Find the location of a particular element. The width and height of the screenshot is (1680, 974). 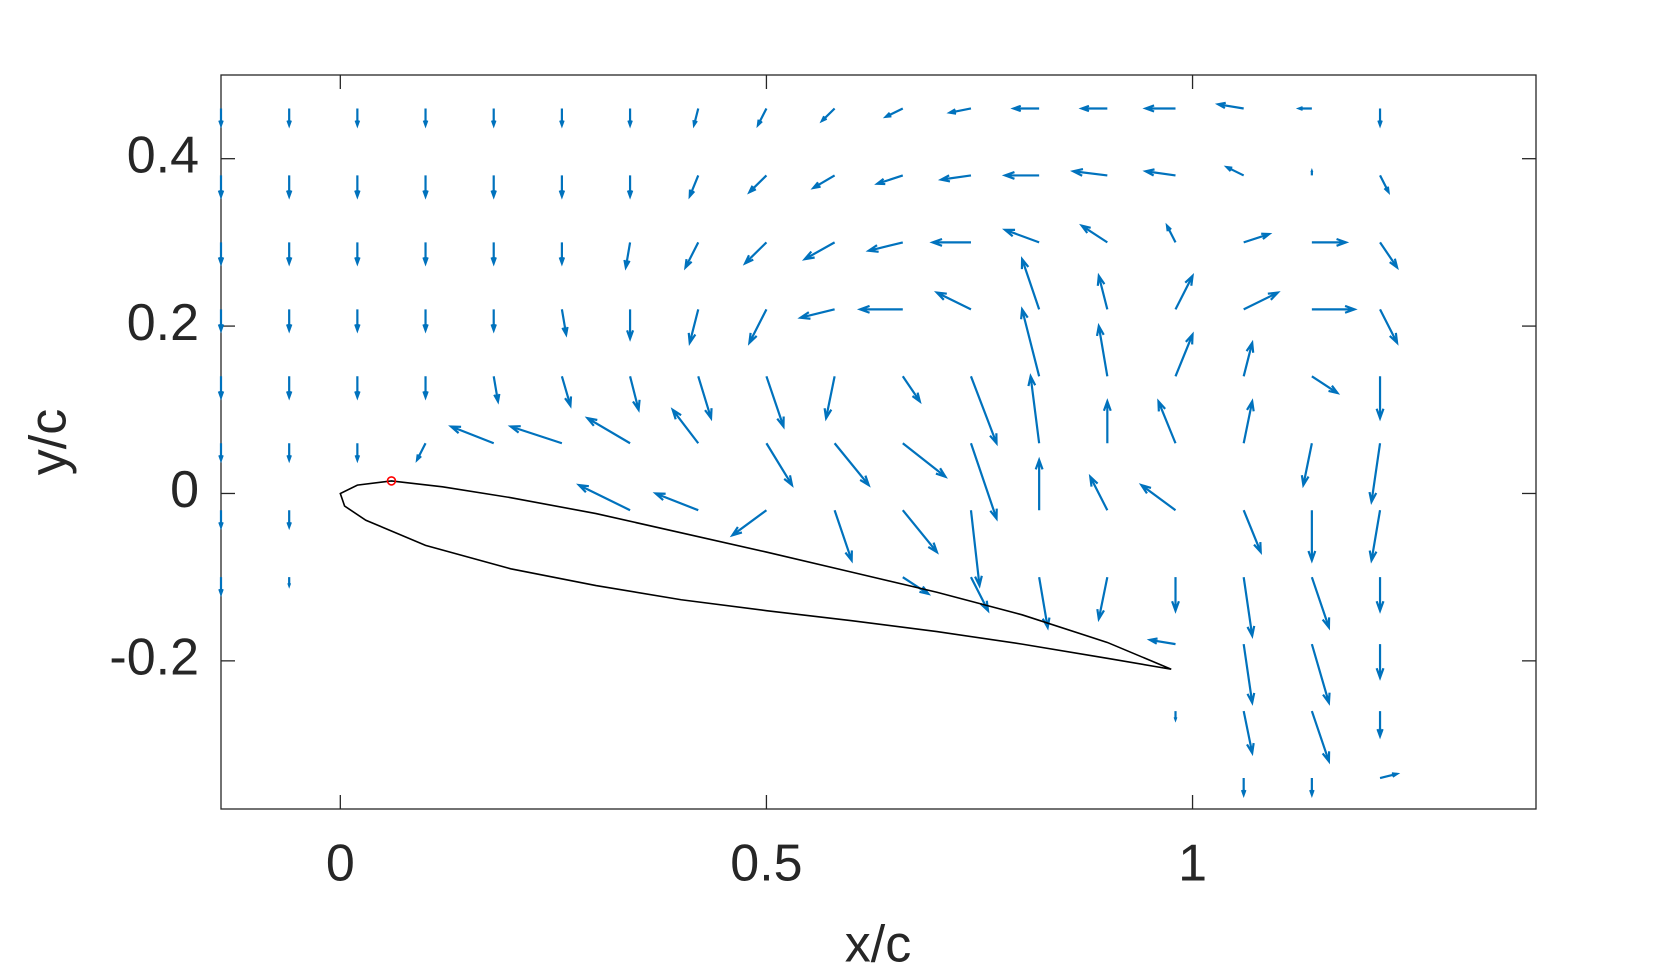

marker-point is located at coordinates (391, 481).